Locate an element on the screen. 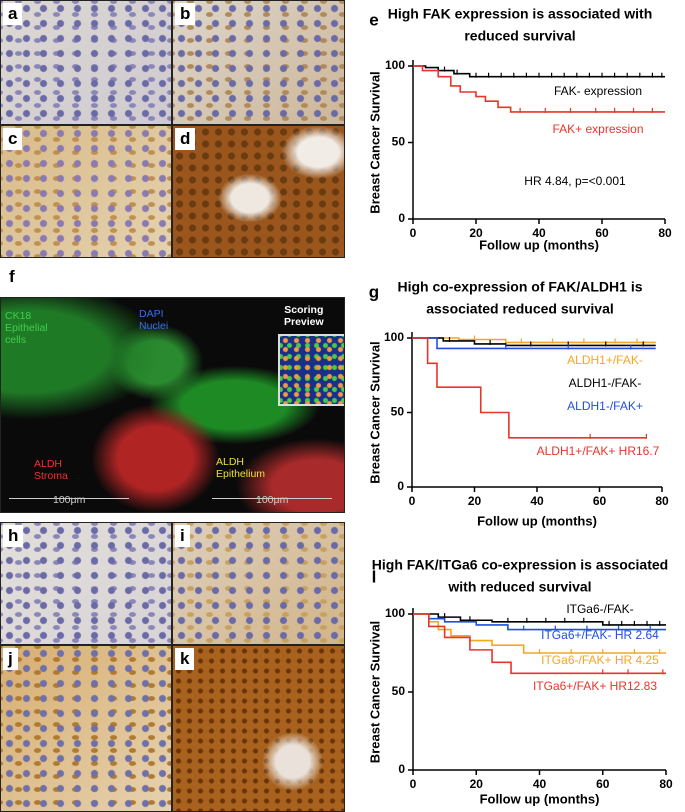 This screenshot has width=685, height=812. annotation-line: CK18 is located at coordinates (18, 316).